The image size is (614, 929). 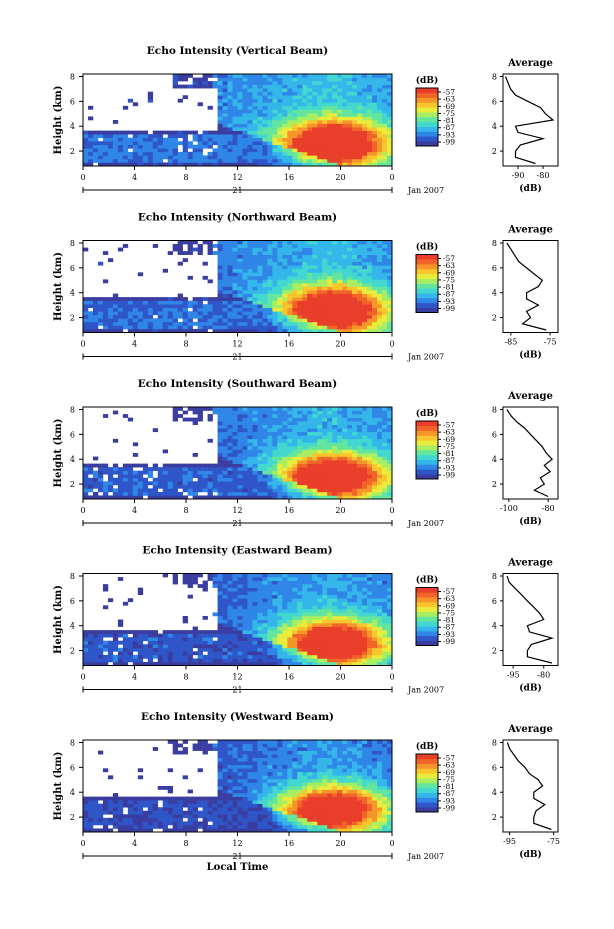 I want to click on colorbar-tick-label: -69, so click(x=449, y=106).